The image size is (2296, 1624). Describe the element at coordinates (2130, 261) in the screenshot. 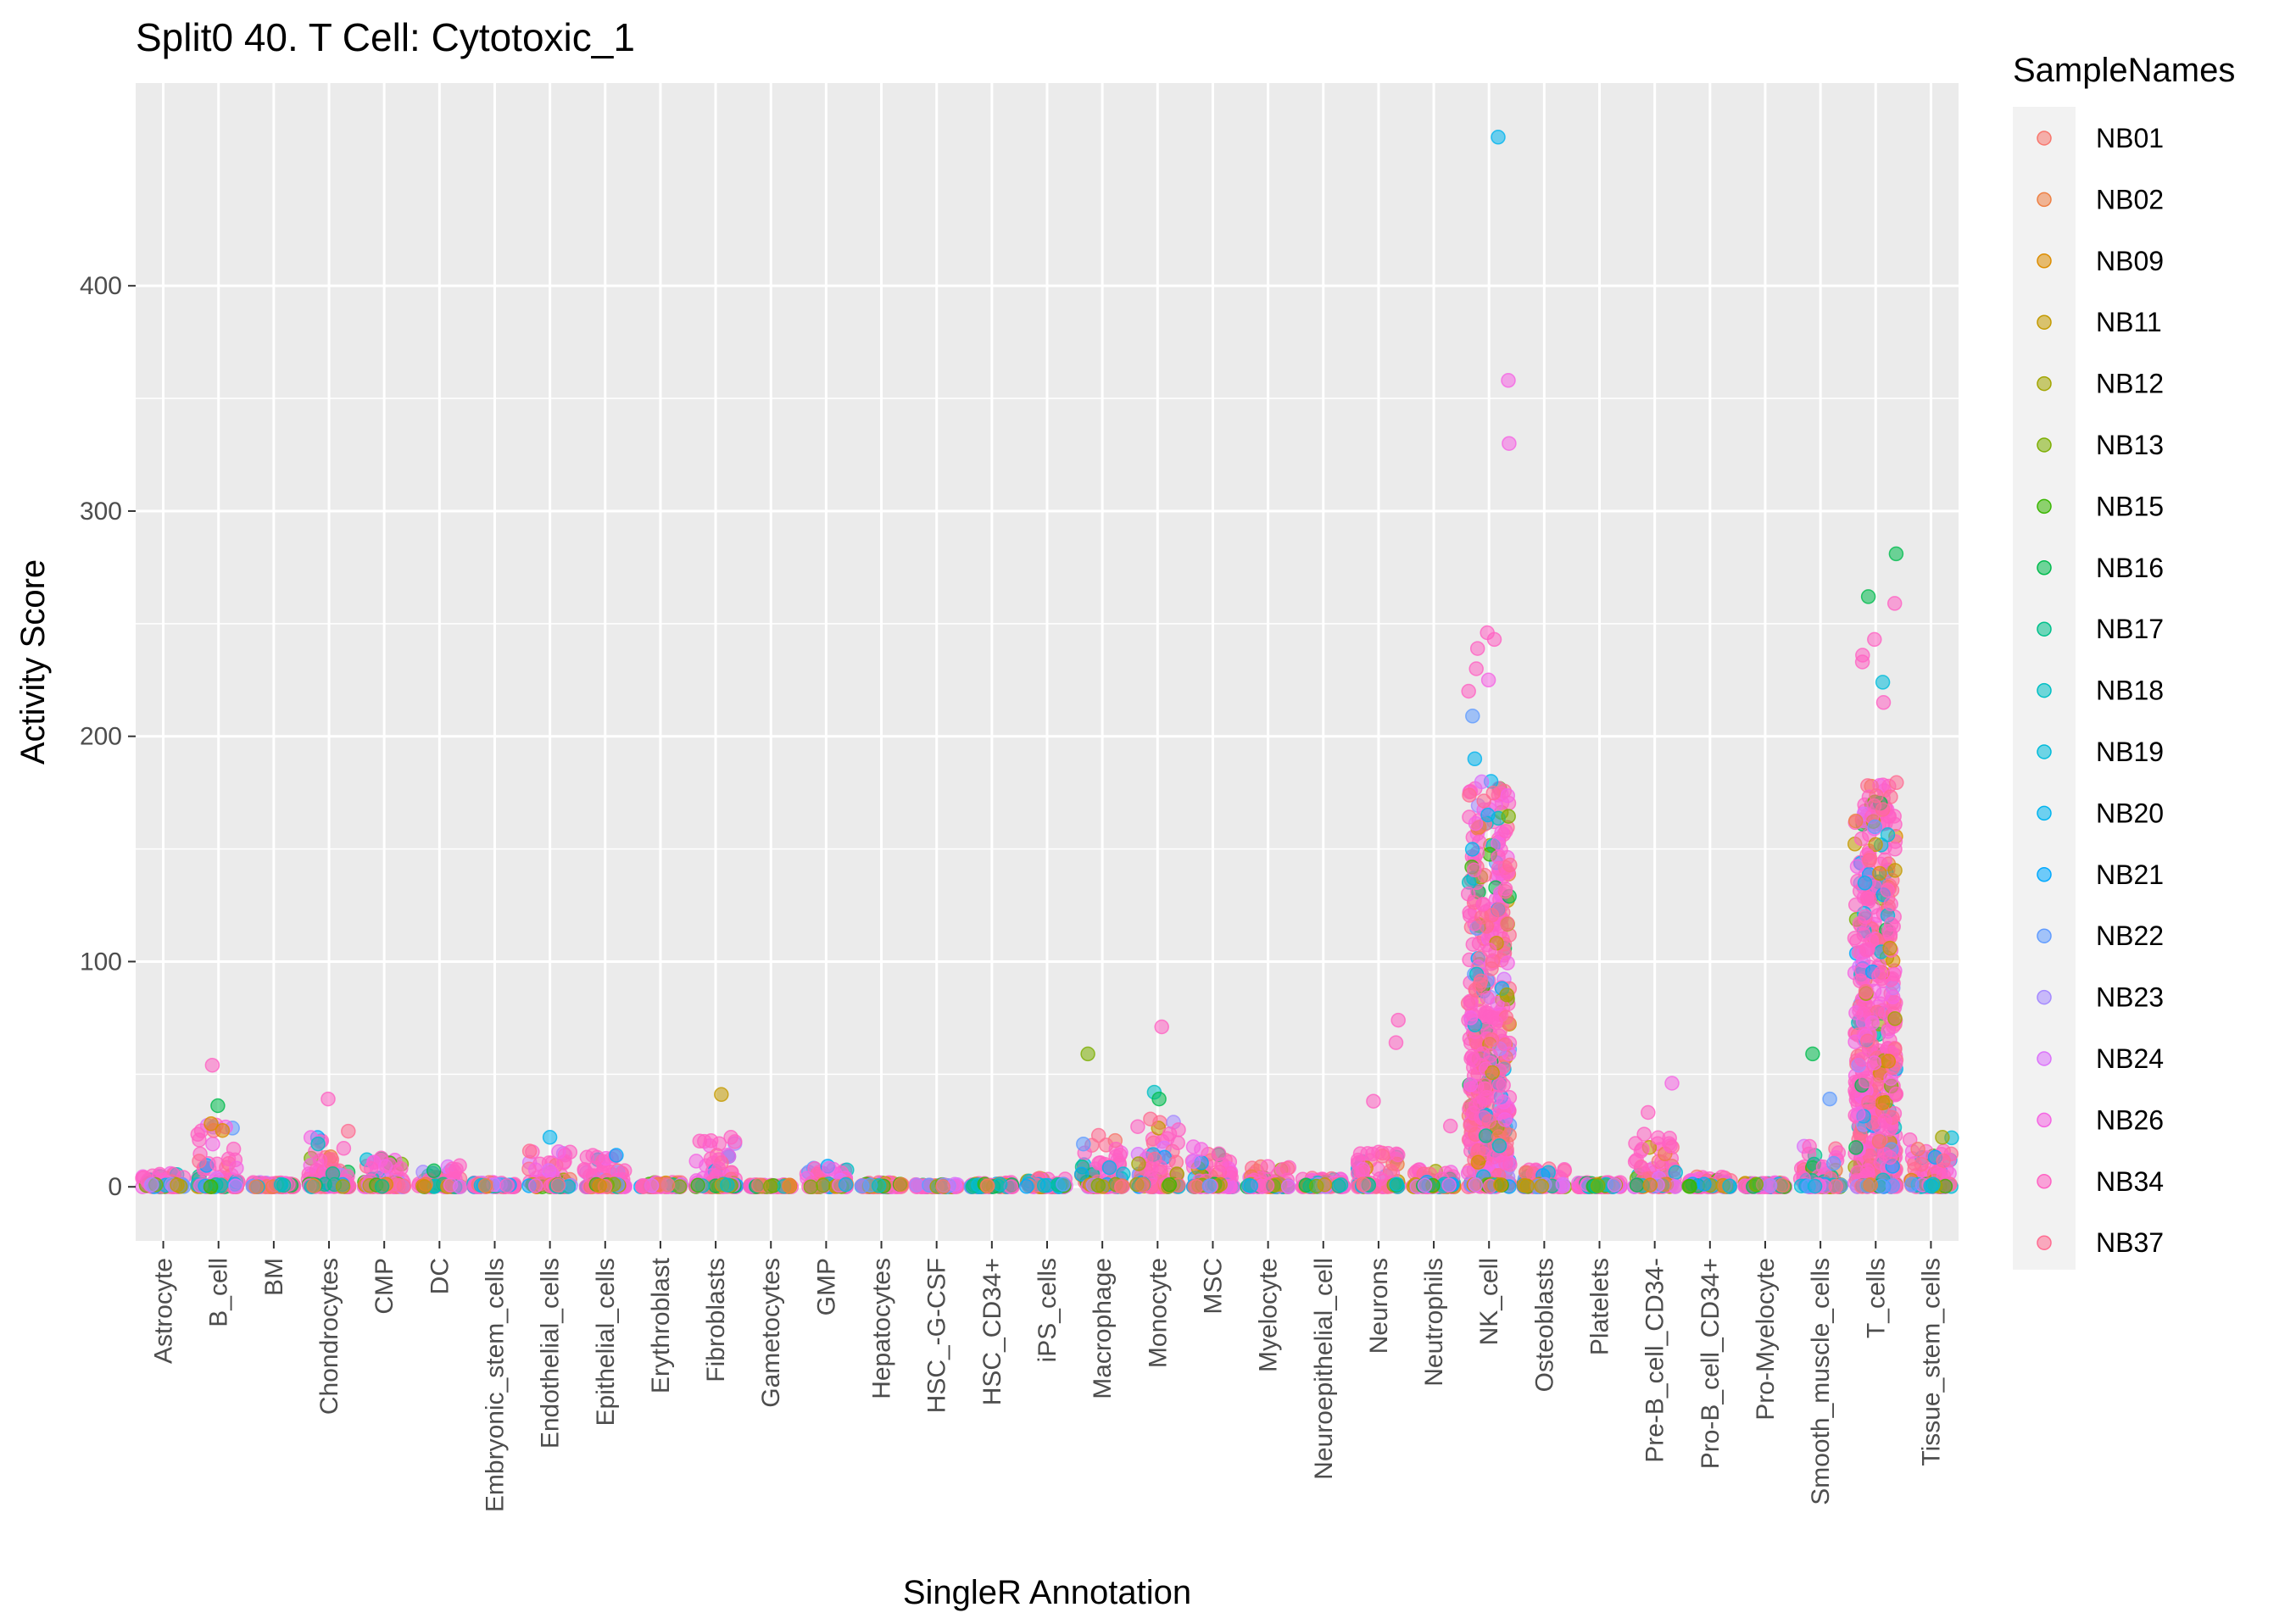

I see `legend-label-nb09: NB09` at that location.